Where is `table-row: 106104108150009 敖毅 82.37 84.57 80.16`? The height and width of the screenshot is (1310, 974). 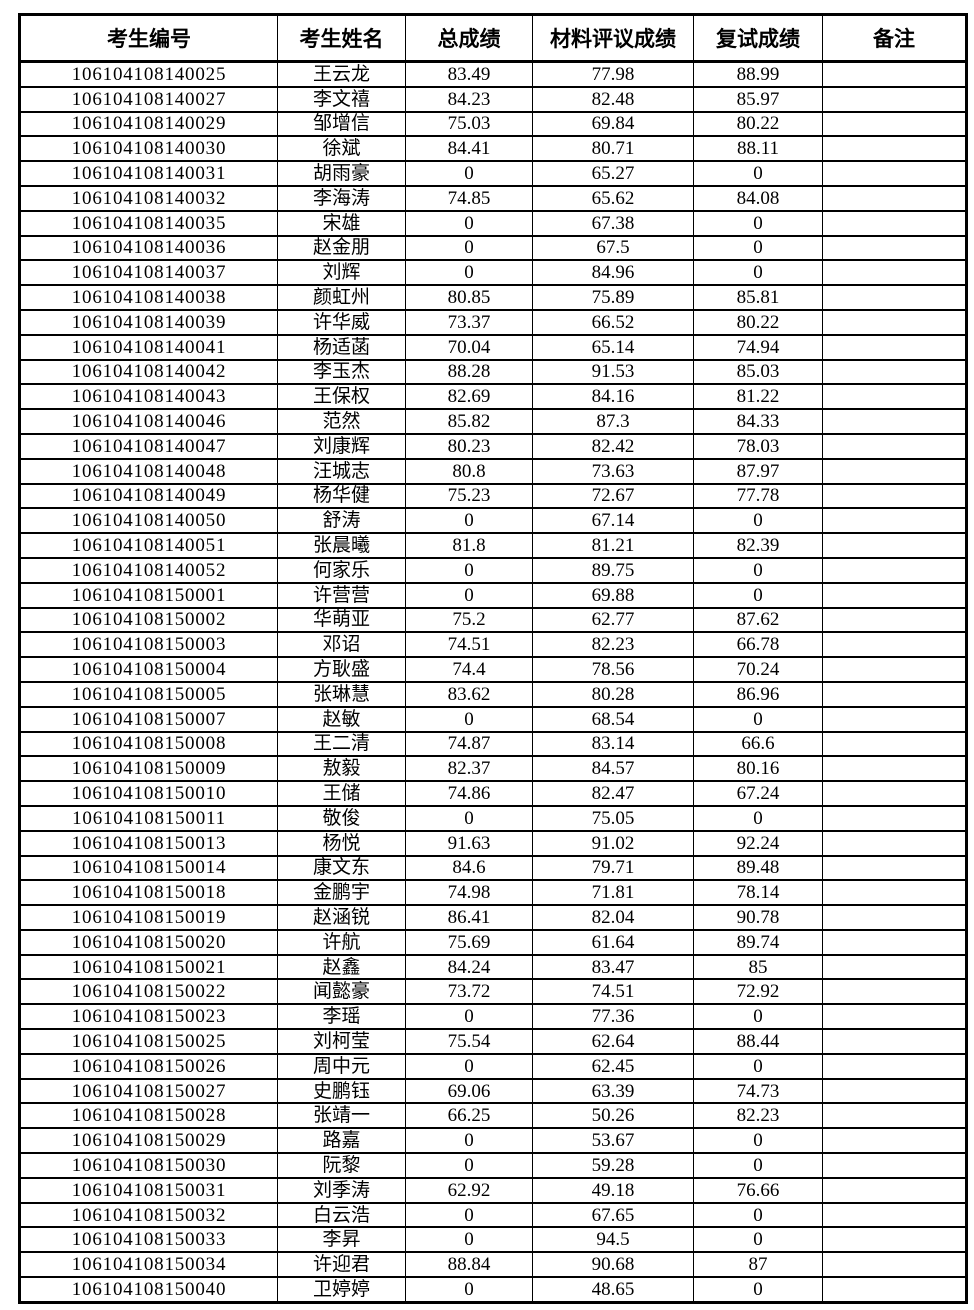
table-row: 106104108150009 敖毅 82.37 84.57 80.16 is located at coordinates (493, 769).